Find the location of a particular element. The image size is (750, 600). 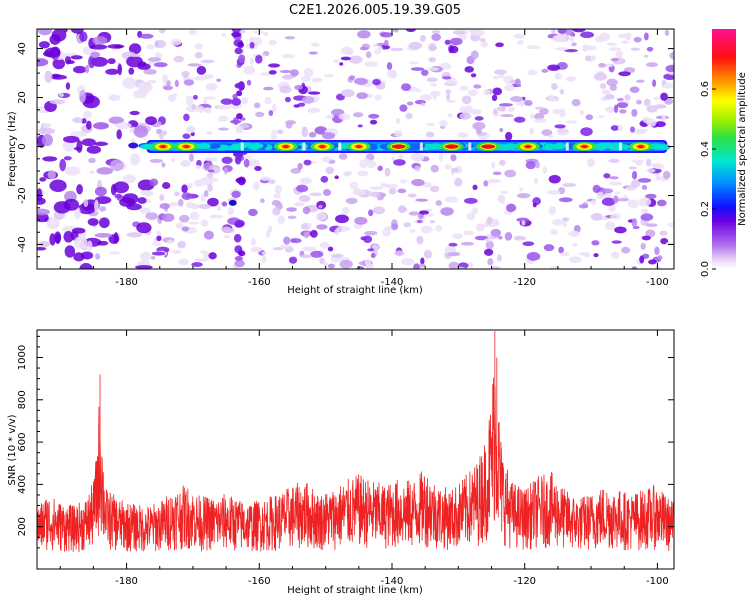

signal-hotspot-red is located at coordinates (528, 147).